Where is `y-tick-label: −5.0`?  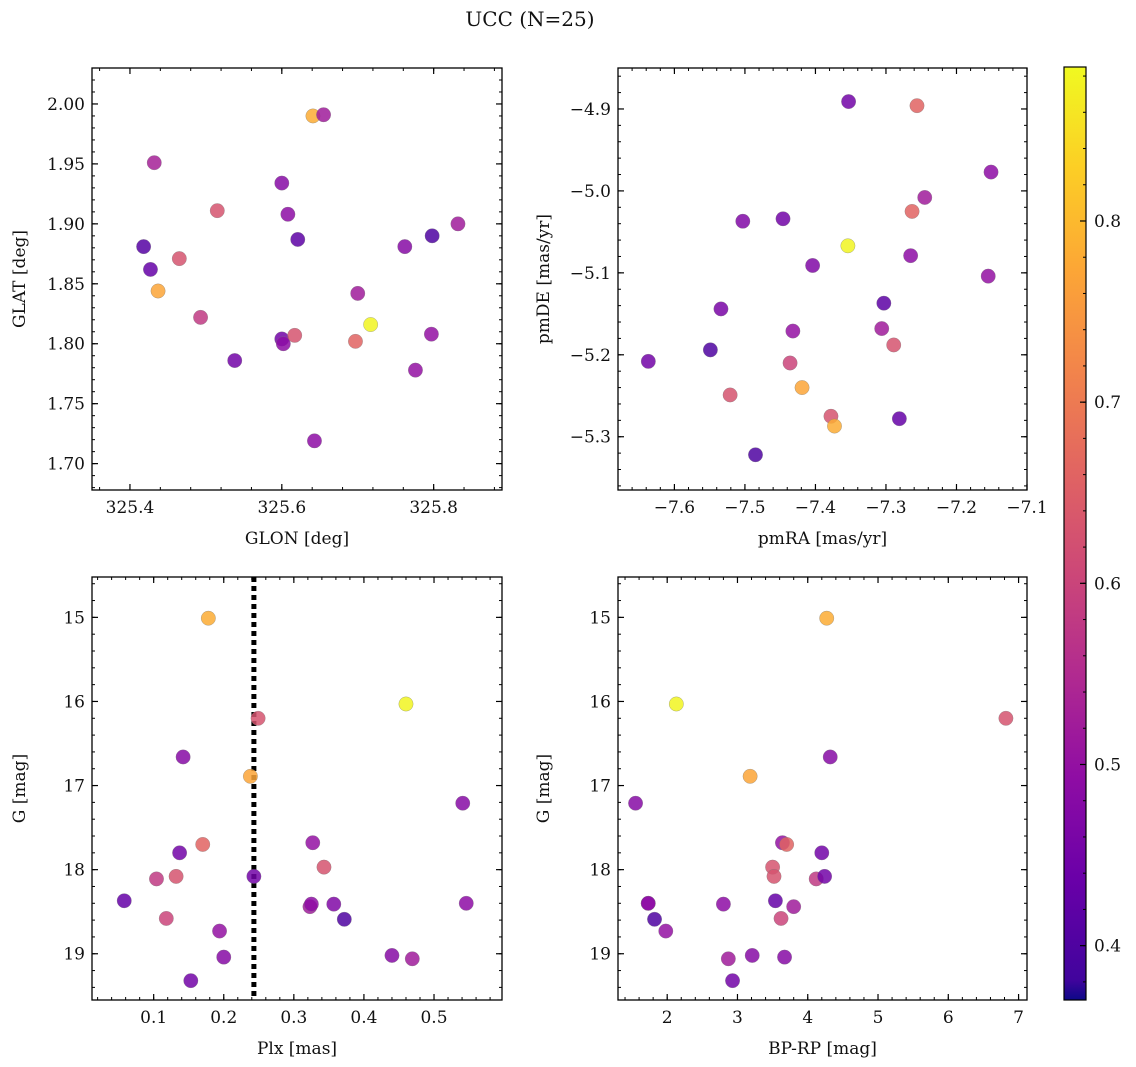
y-tick-label: −5.0 is located at coordinates (590, 192).